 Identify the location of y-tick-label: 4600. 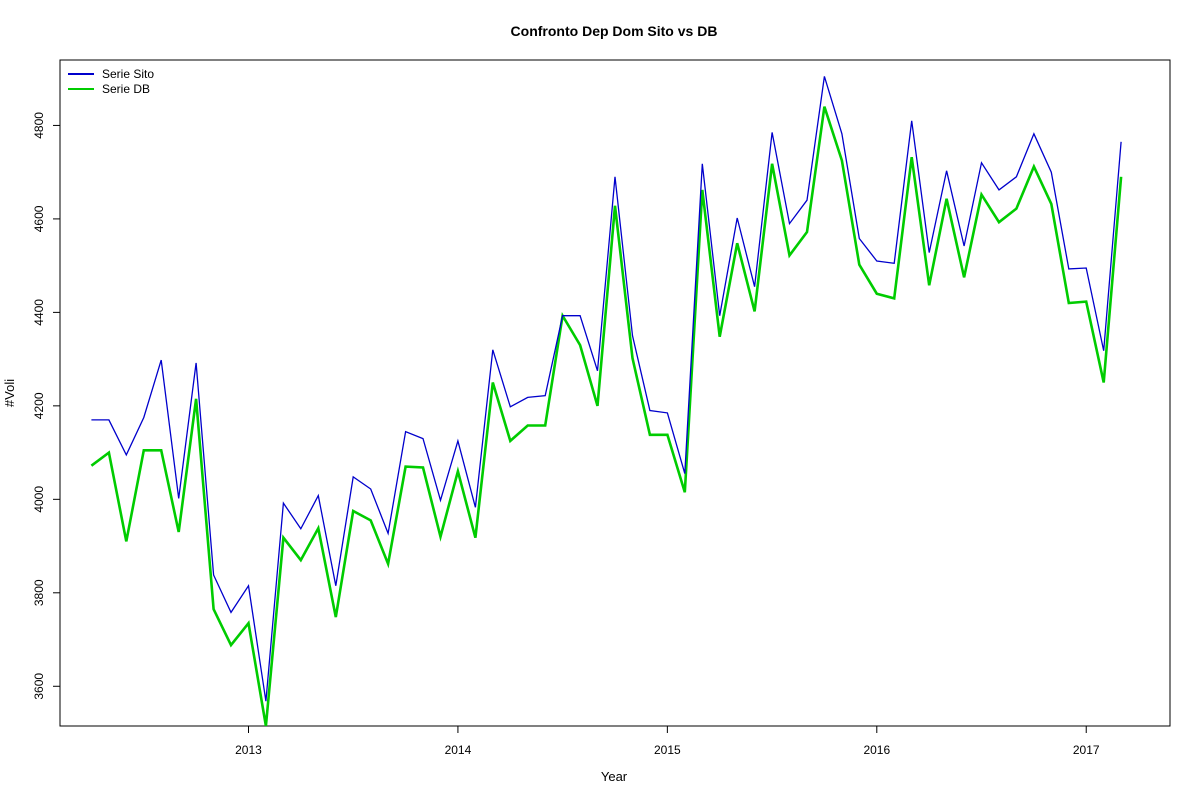
(39, 218).